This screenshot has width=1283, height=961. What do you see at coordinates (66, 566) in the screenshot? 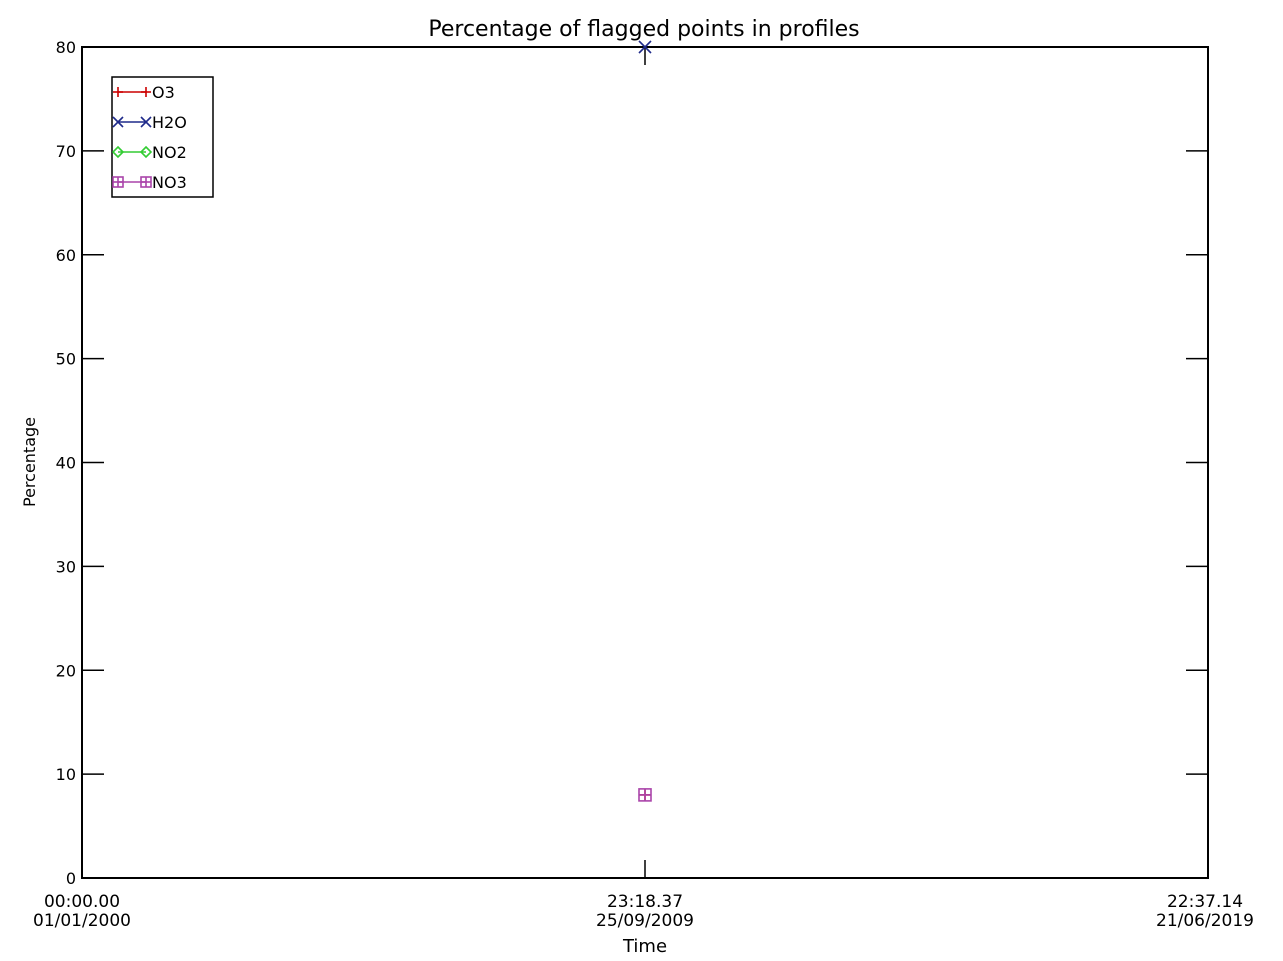
I see `y-tick-label: 30` at bounding box center [66, 566].